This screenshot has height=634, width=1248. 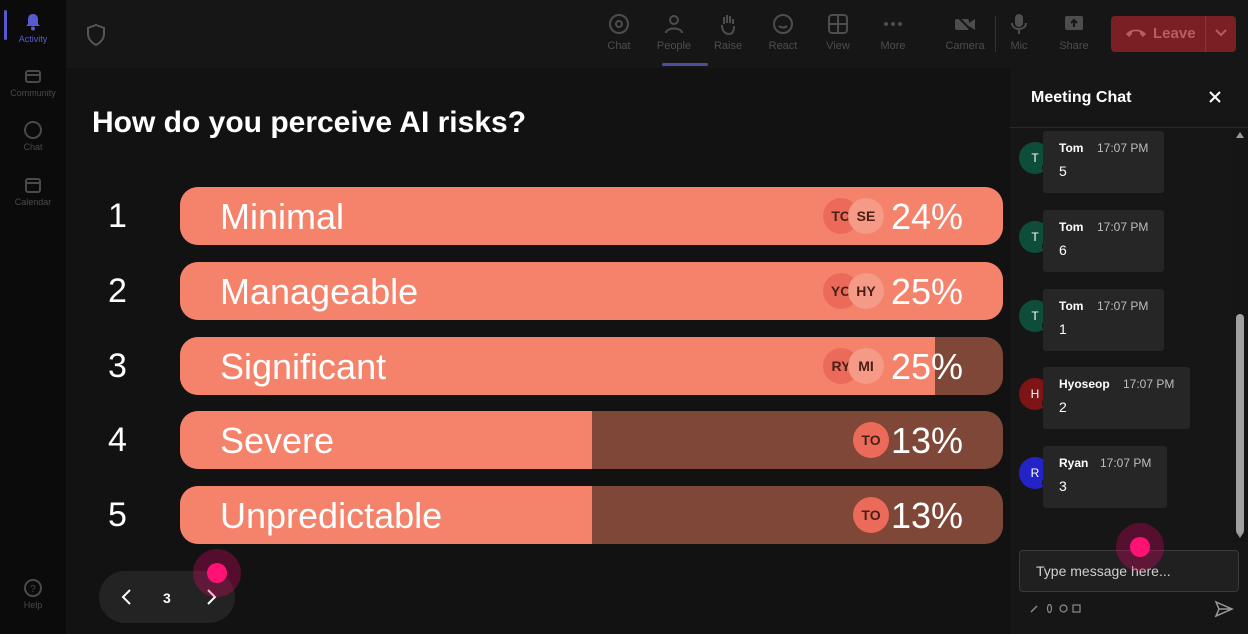 I want to click on chat-header: Meeting Chat, so click(x=1129, y=98).